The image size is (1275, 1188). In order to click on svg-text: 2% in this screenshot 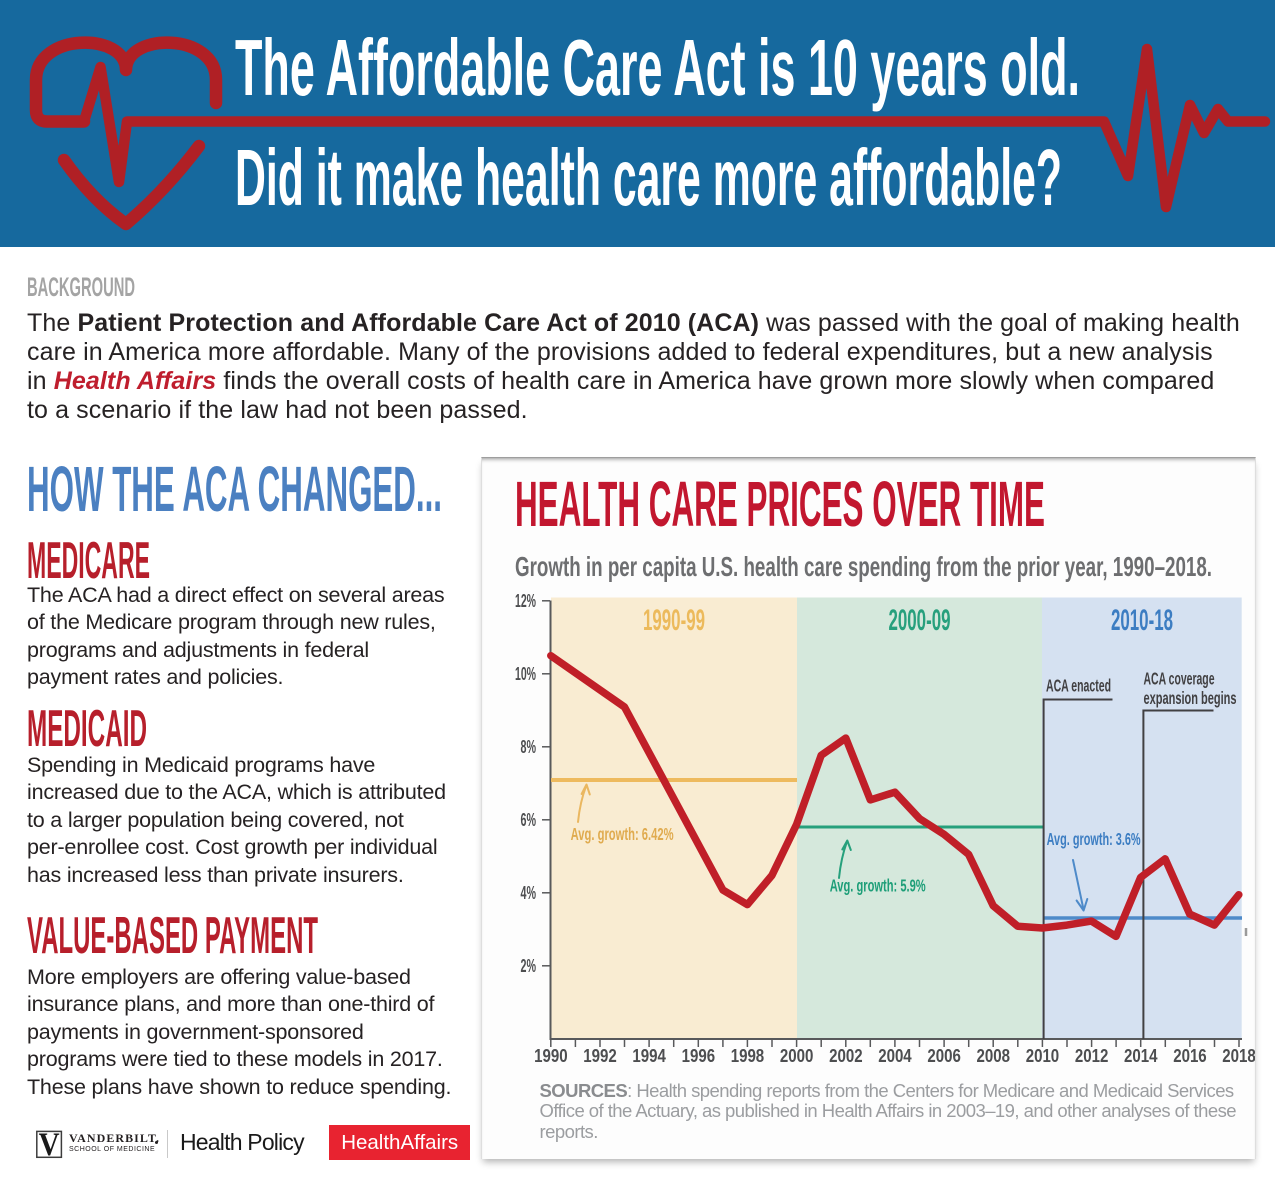, I will do `click(529, 966)`.